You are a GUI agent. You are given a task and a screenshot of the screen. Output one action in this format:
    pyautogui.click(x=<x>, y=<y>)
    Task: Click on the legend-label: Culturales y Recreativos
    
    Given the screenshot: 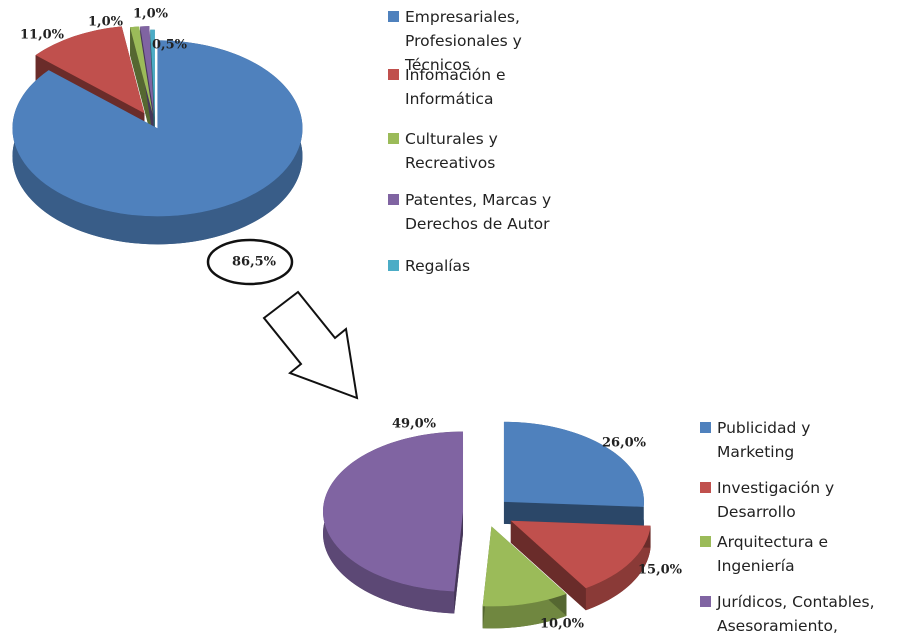 What is the action you would take?
    pyautogui.click(x=451, y=151)
    